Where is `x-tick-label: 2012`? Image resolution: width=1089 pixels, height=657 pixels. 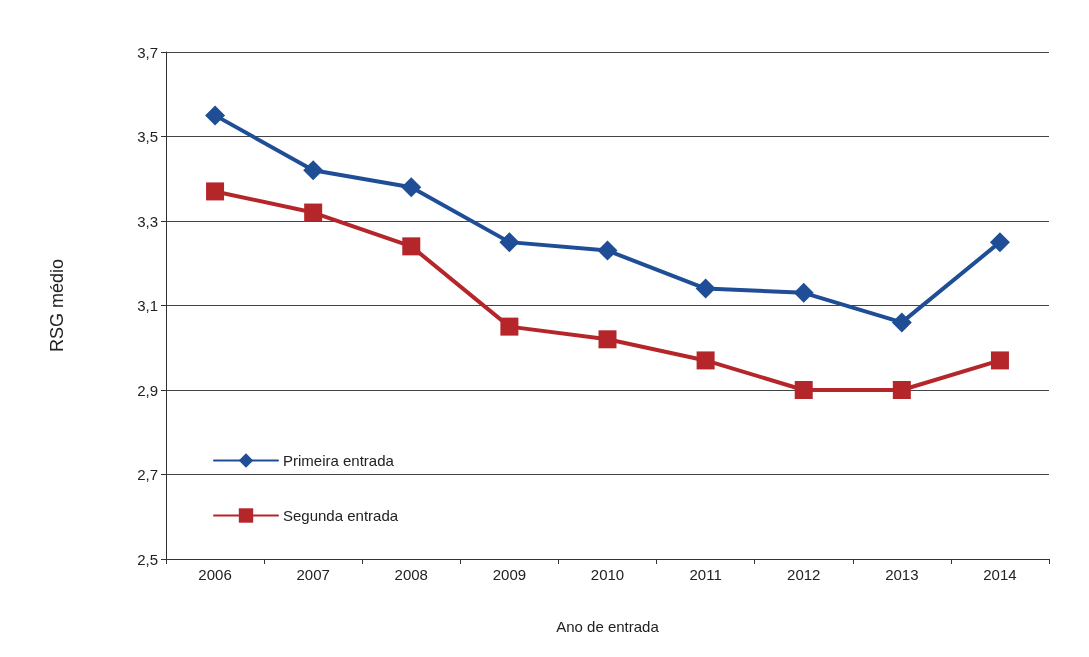 x-tick-label: 2012 is located at coordinates (804, 574).